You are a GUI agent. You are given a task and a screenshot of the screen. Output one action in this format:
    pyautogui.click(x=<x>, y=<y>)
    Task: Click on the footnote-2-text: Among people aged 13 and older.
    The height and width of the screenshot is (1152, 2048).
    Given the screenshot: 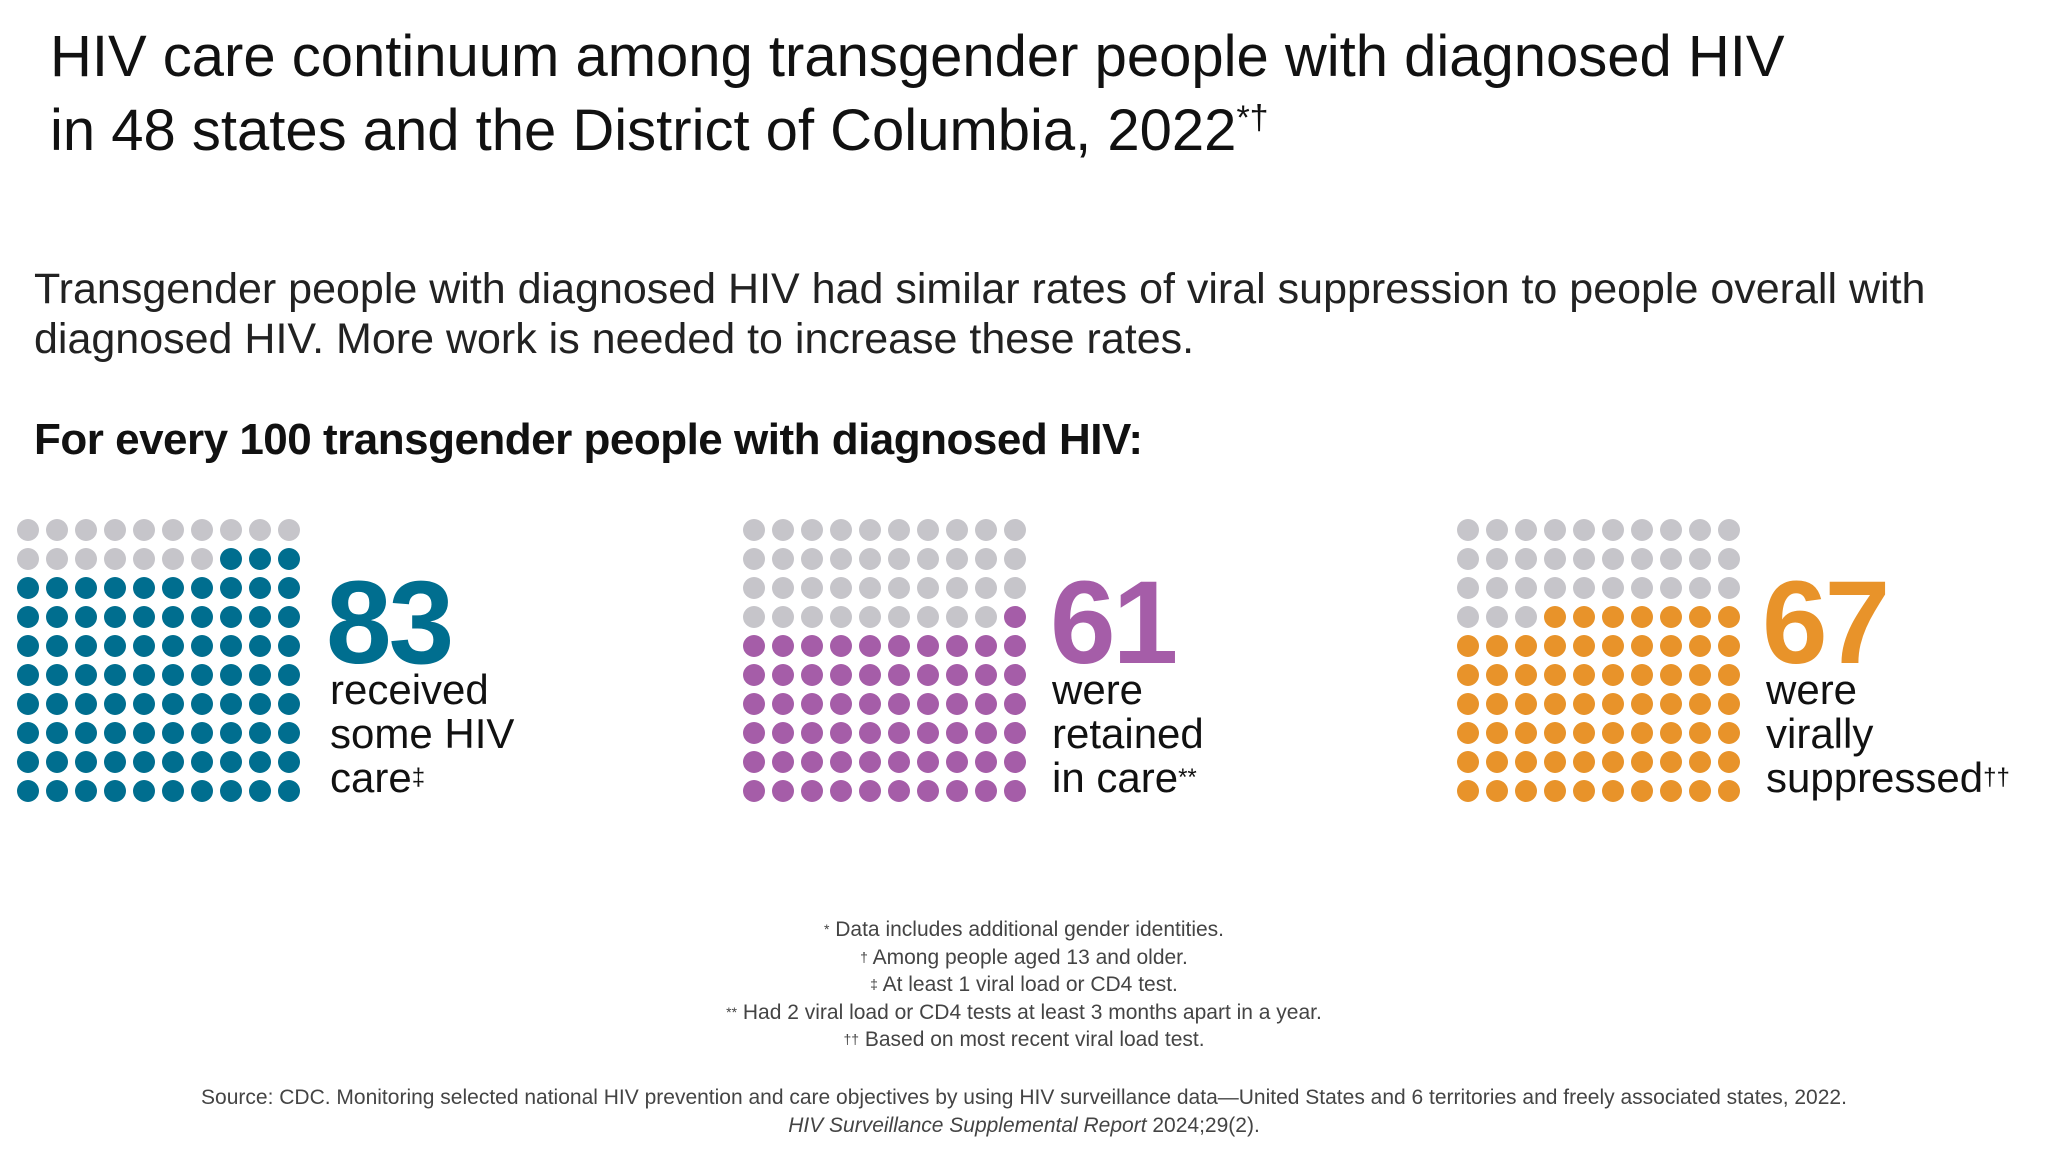 What is the action you would take?
    pyautogui.click(x=1027, y=957)
    